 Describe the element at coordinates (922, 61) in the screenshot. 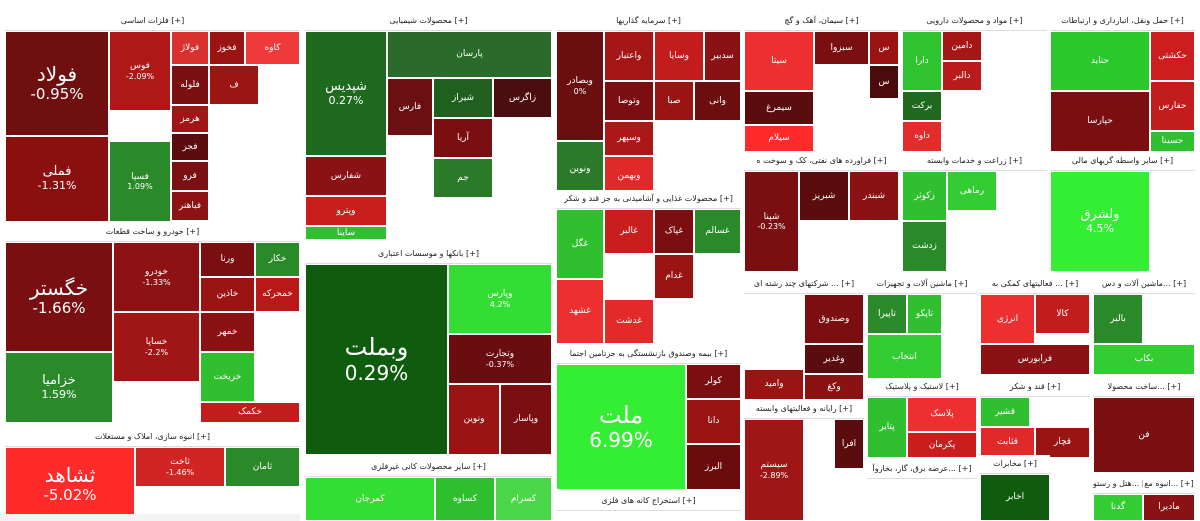

I see `stock-tile: دارا` at that location.